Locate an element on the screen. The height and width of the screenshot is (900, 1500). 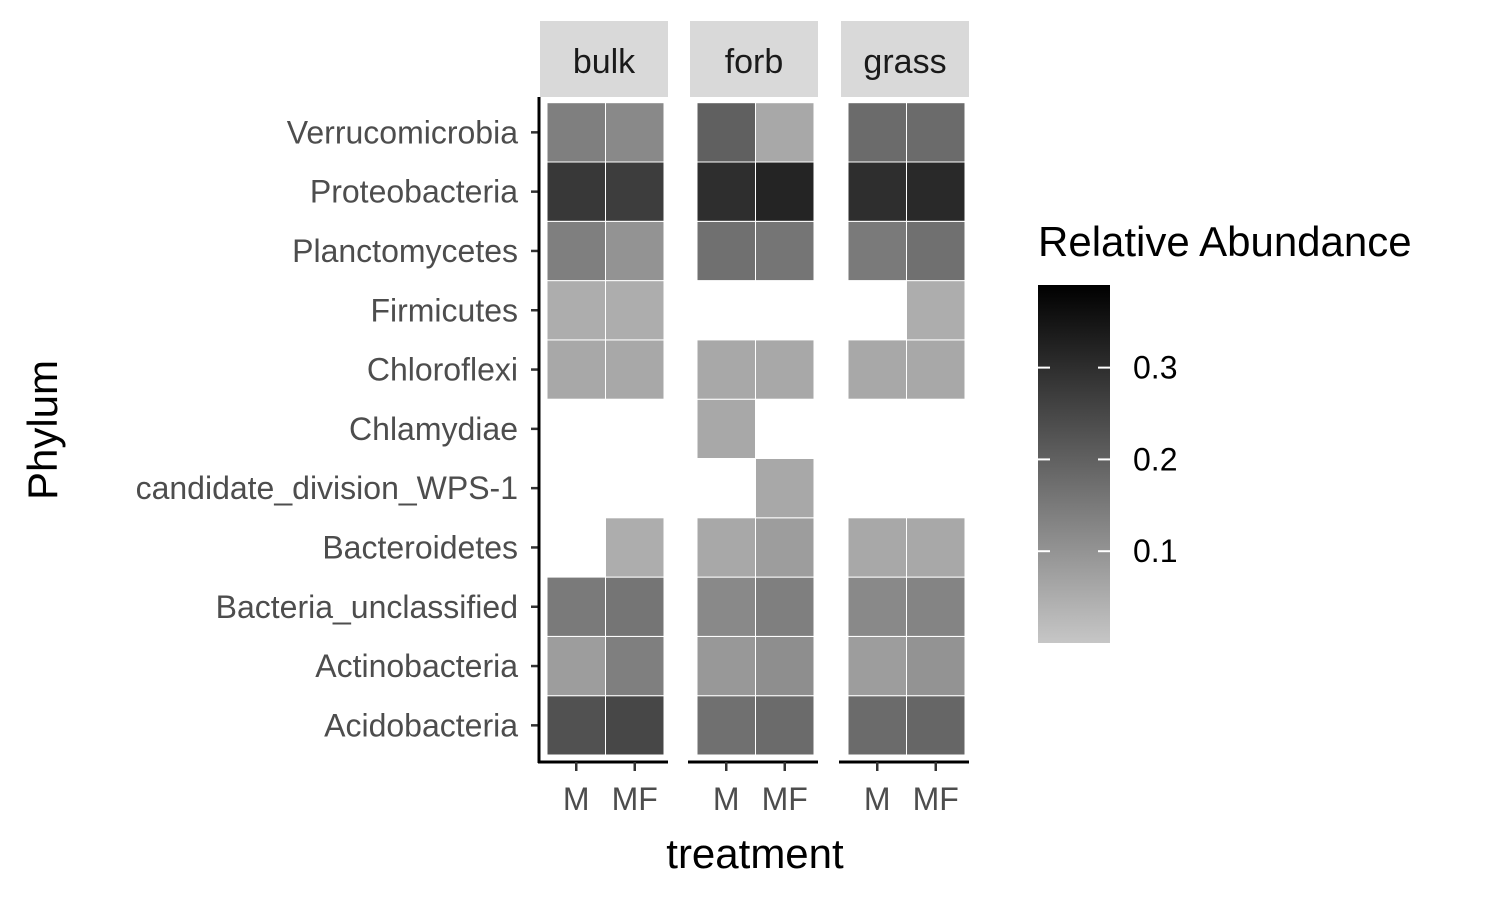
y-tick-label: Chloroflexi is located at coordinates (442, 370).